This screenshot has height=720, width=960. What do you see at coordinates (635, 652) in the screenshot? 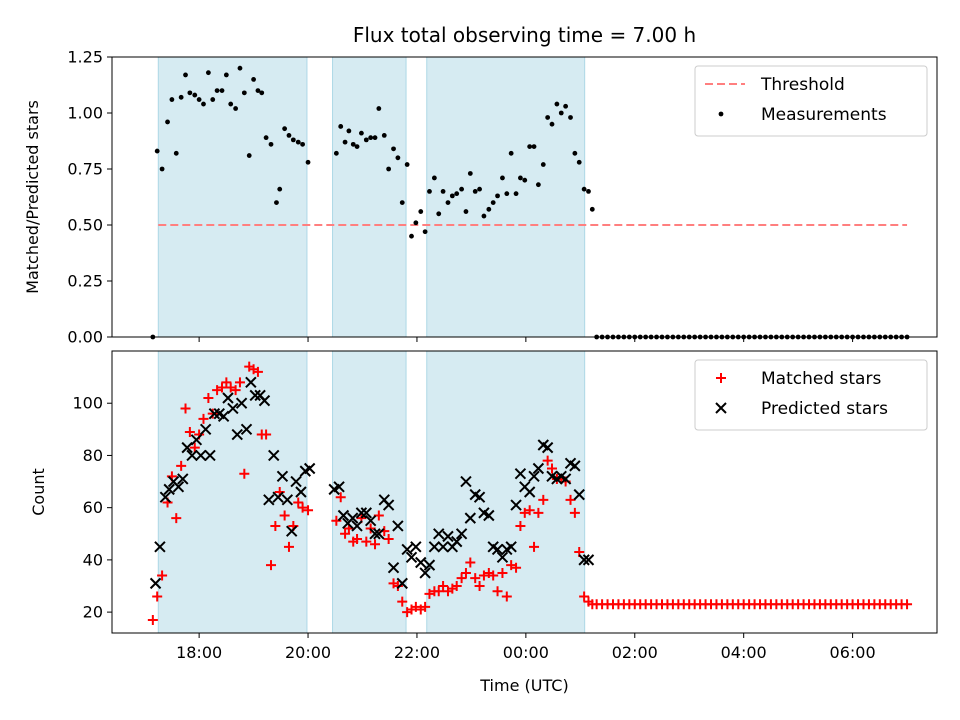
I see `x-tick-label: 02:00` at bounding box center [635, 652].